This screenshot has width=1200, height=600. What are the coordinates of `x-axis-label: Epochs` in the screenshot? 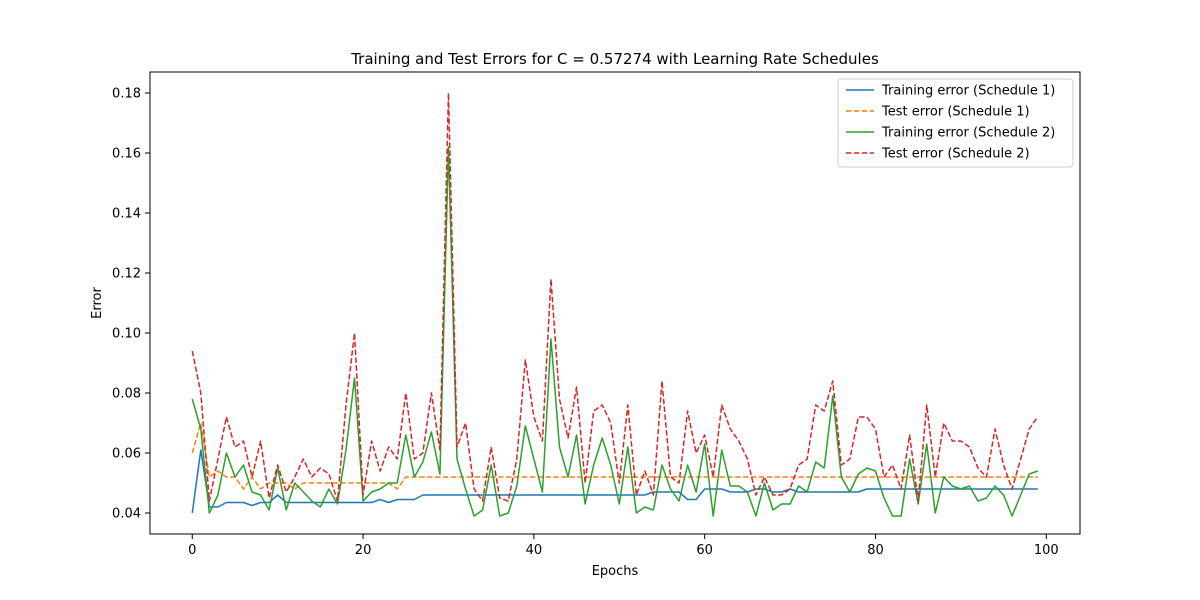 It's located at (615, 571).